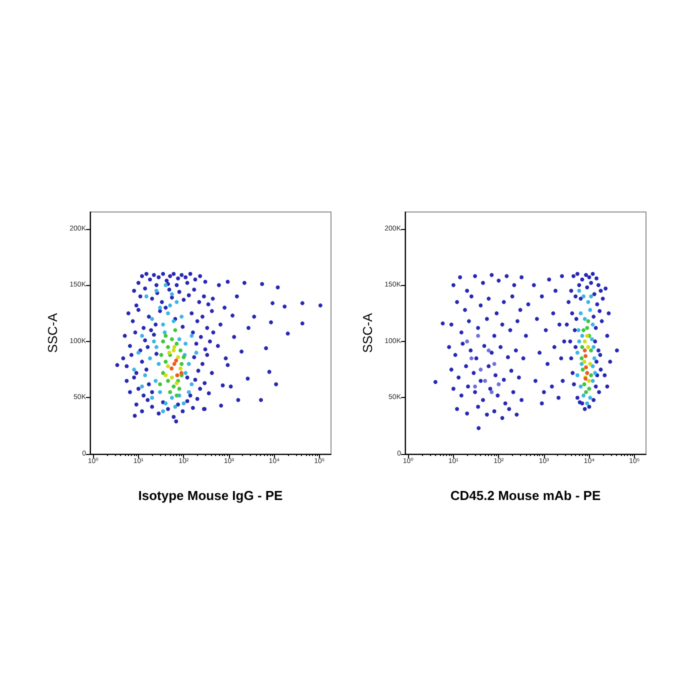 The image size is (700, 700). Describe the element at coordinates (525, 495) in the screenshot. I see `x-axis-title: CD45.2 Mouse mAb - PE` at that location.